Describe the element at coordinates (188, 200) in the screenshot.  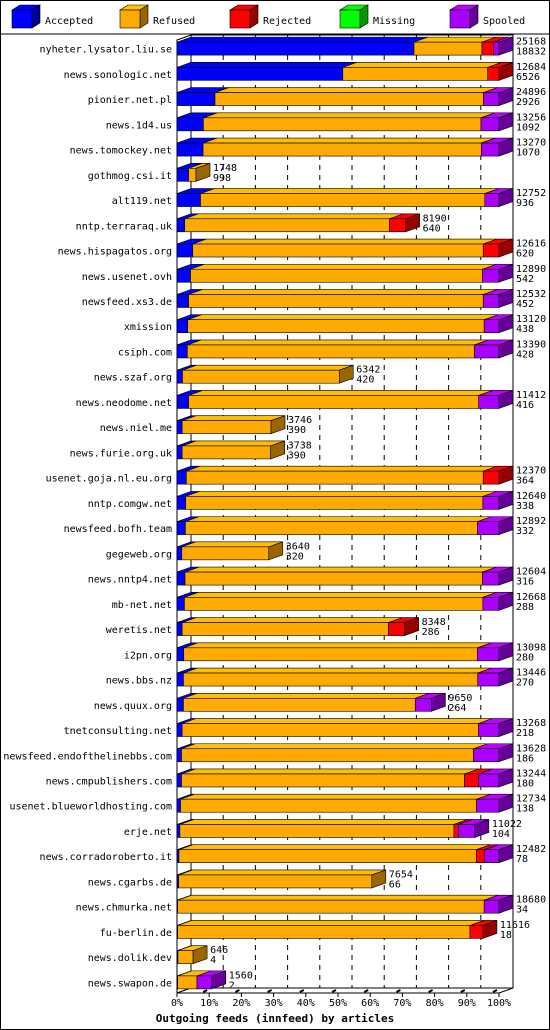
I see `bar-alt119-net-accepted` at that location.